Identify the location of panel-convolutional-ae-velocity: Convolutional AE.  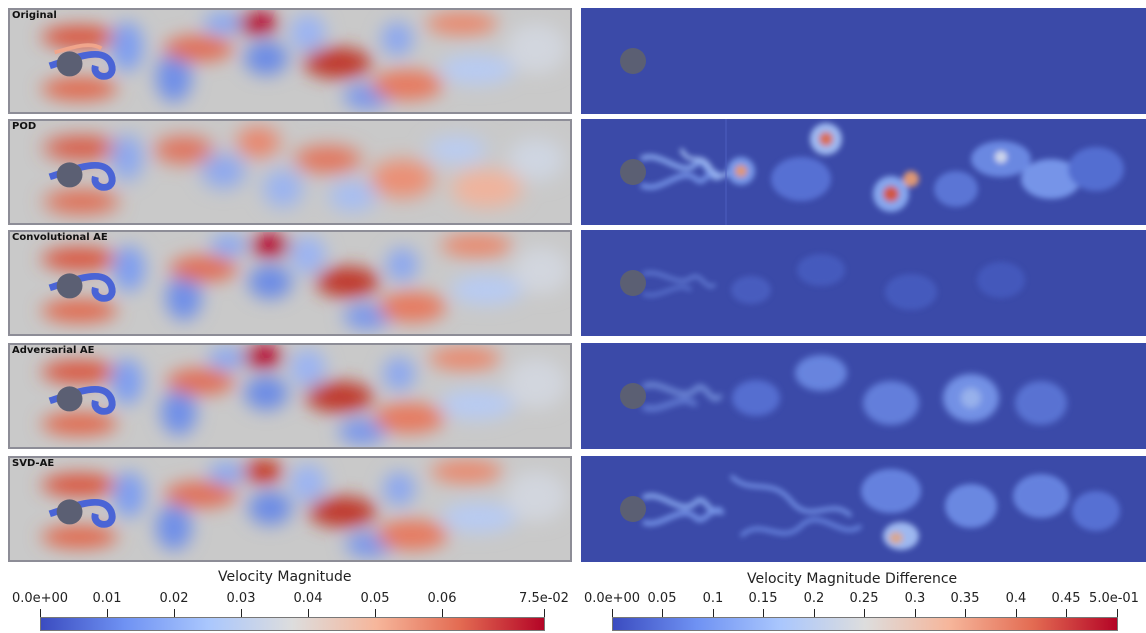
(290, 283).